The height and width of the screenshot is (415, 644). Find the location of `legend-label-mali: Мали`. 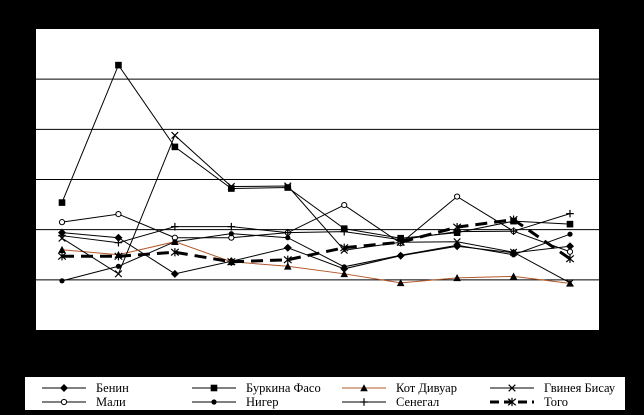

legend-label-mali: Мали is located at coordinates (111, 402).